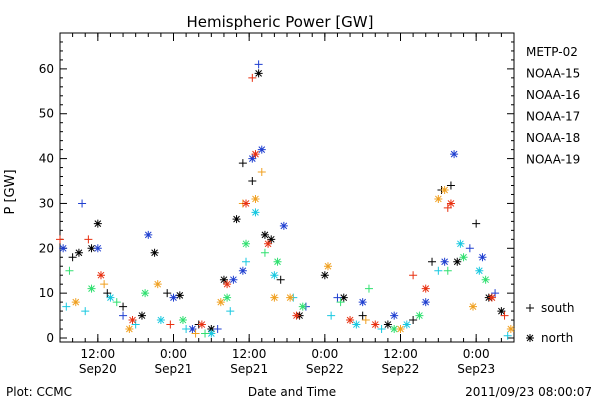 The width and height of the screenshot is (600, 400). What do you see at coordinates (46, 203) in the screenshot?
I see `y-tick-label: 30` at bounding box center [46, 203].